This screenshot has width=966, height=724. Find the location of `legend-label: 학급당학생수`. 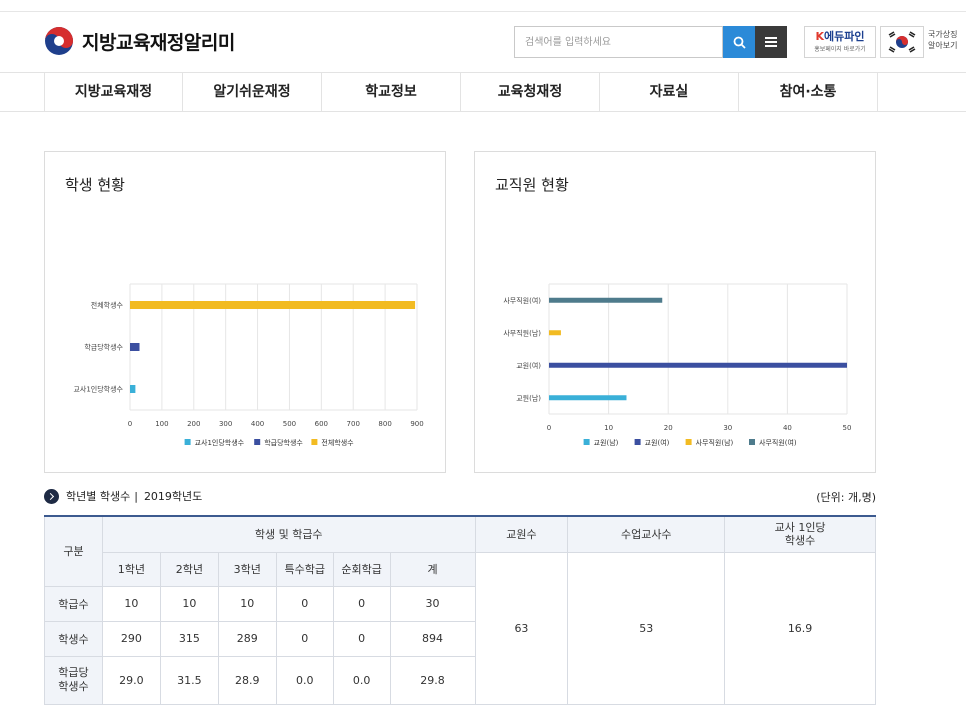

legend-label: 학급당학생수 is located at coordinates (283, 442).